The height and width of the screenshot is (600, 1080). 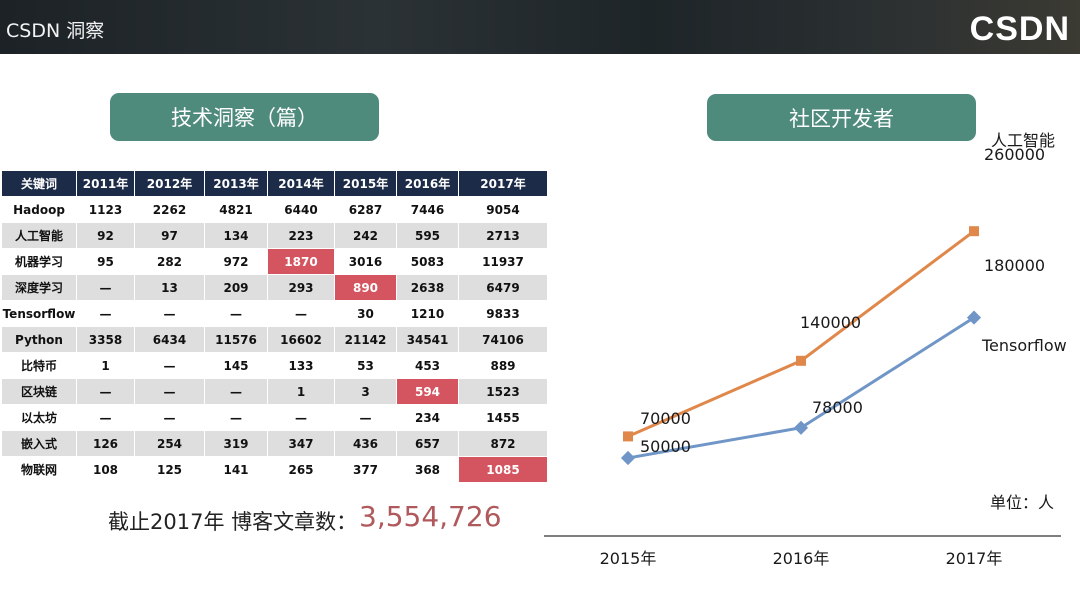 I want to click on count-cell: 1085, so click(x=503, y=469).